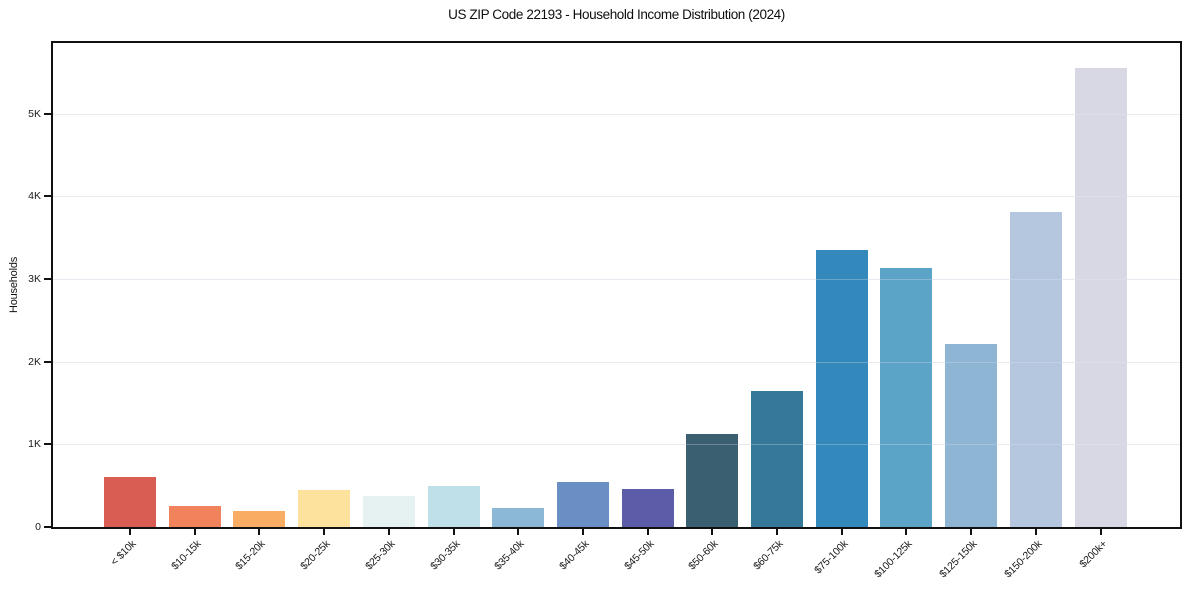 This screenshot has width=1189, height=590. What do you see at coordinates (250, 555) in the screenshot?
I see `x-tick-label: $15-20k` at bounding box center [250, 555].